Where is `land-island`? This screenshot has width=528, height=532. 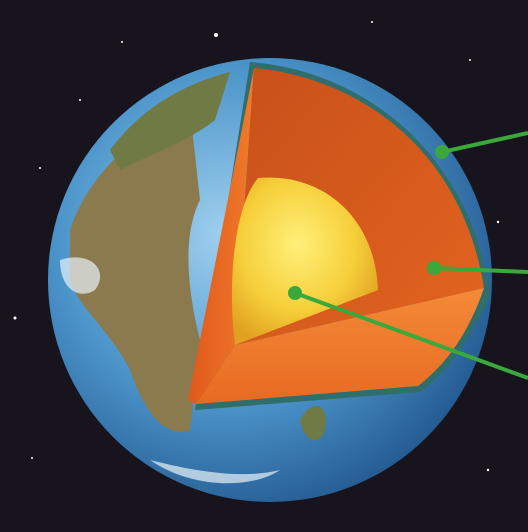
land-island is located at coordinates (313, 423).